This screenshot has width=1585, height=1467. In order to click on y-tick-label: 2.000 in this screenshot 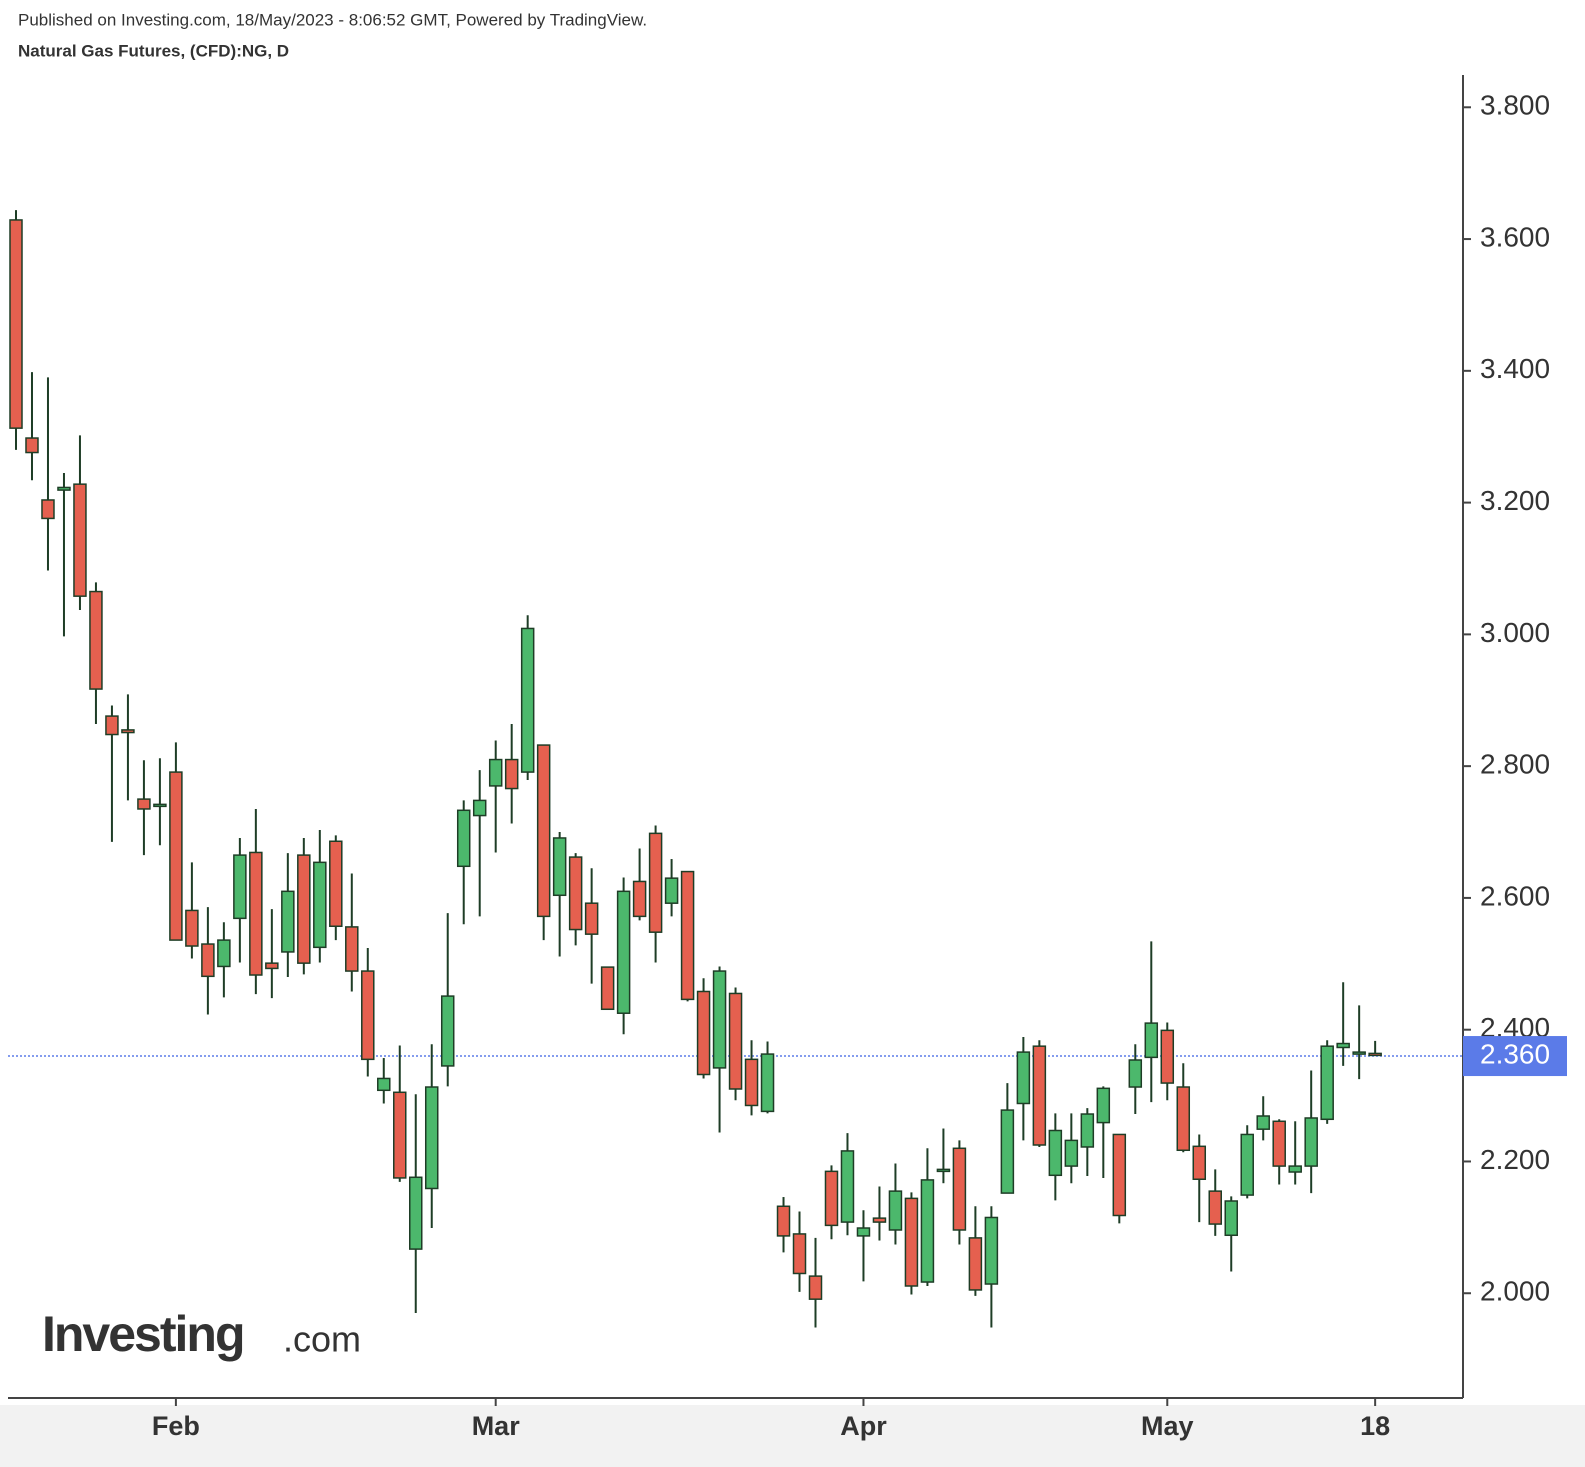, I will do `click(1515, 1291)`.